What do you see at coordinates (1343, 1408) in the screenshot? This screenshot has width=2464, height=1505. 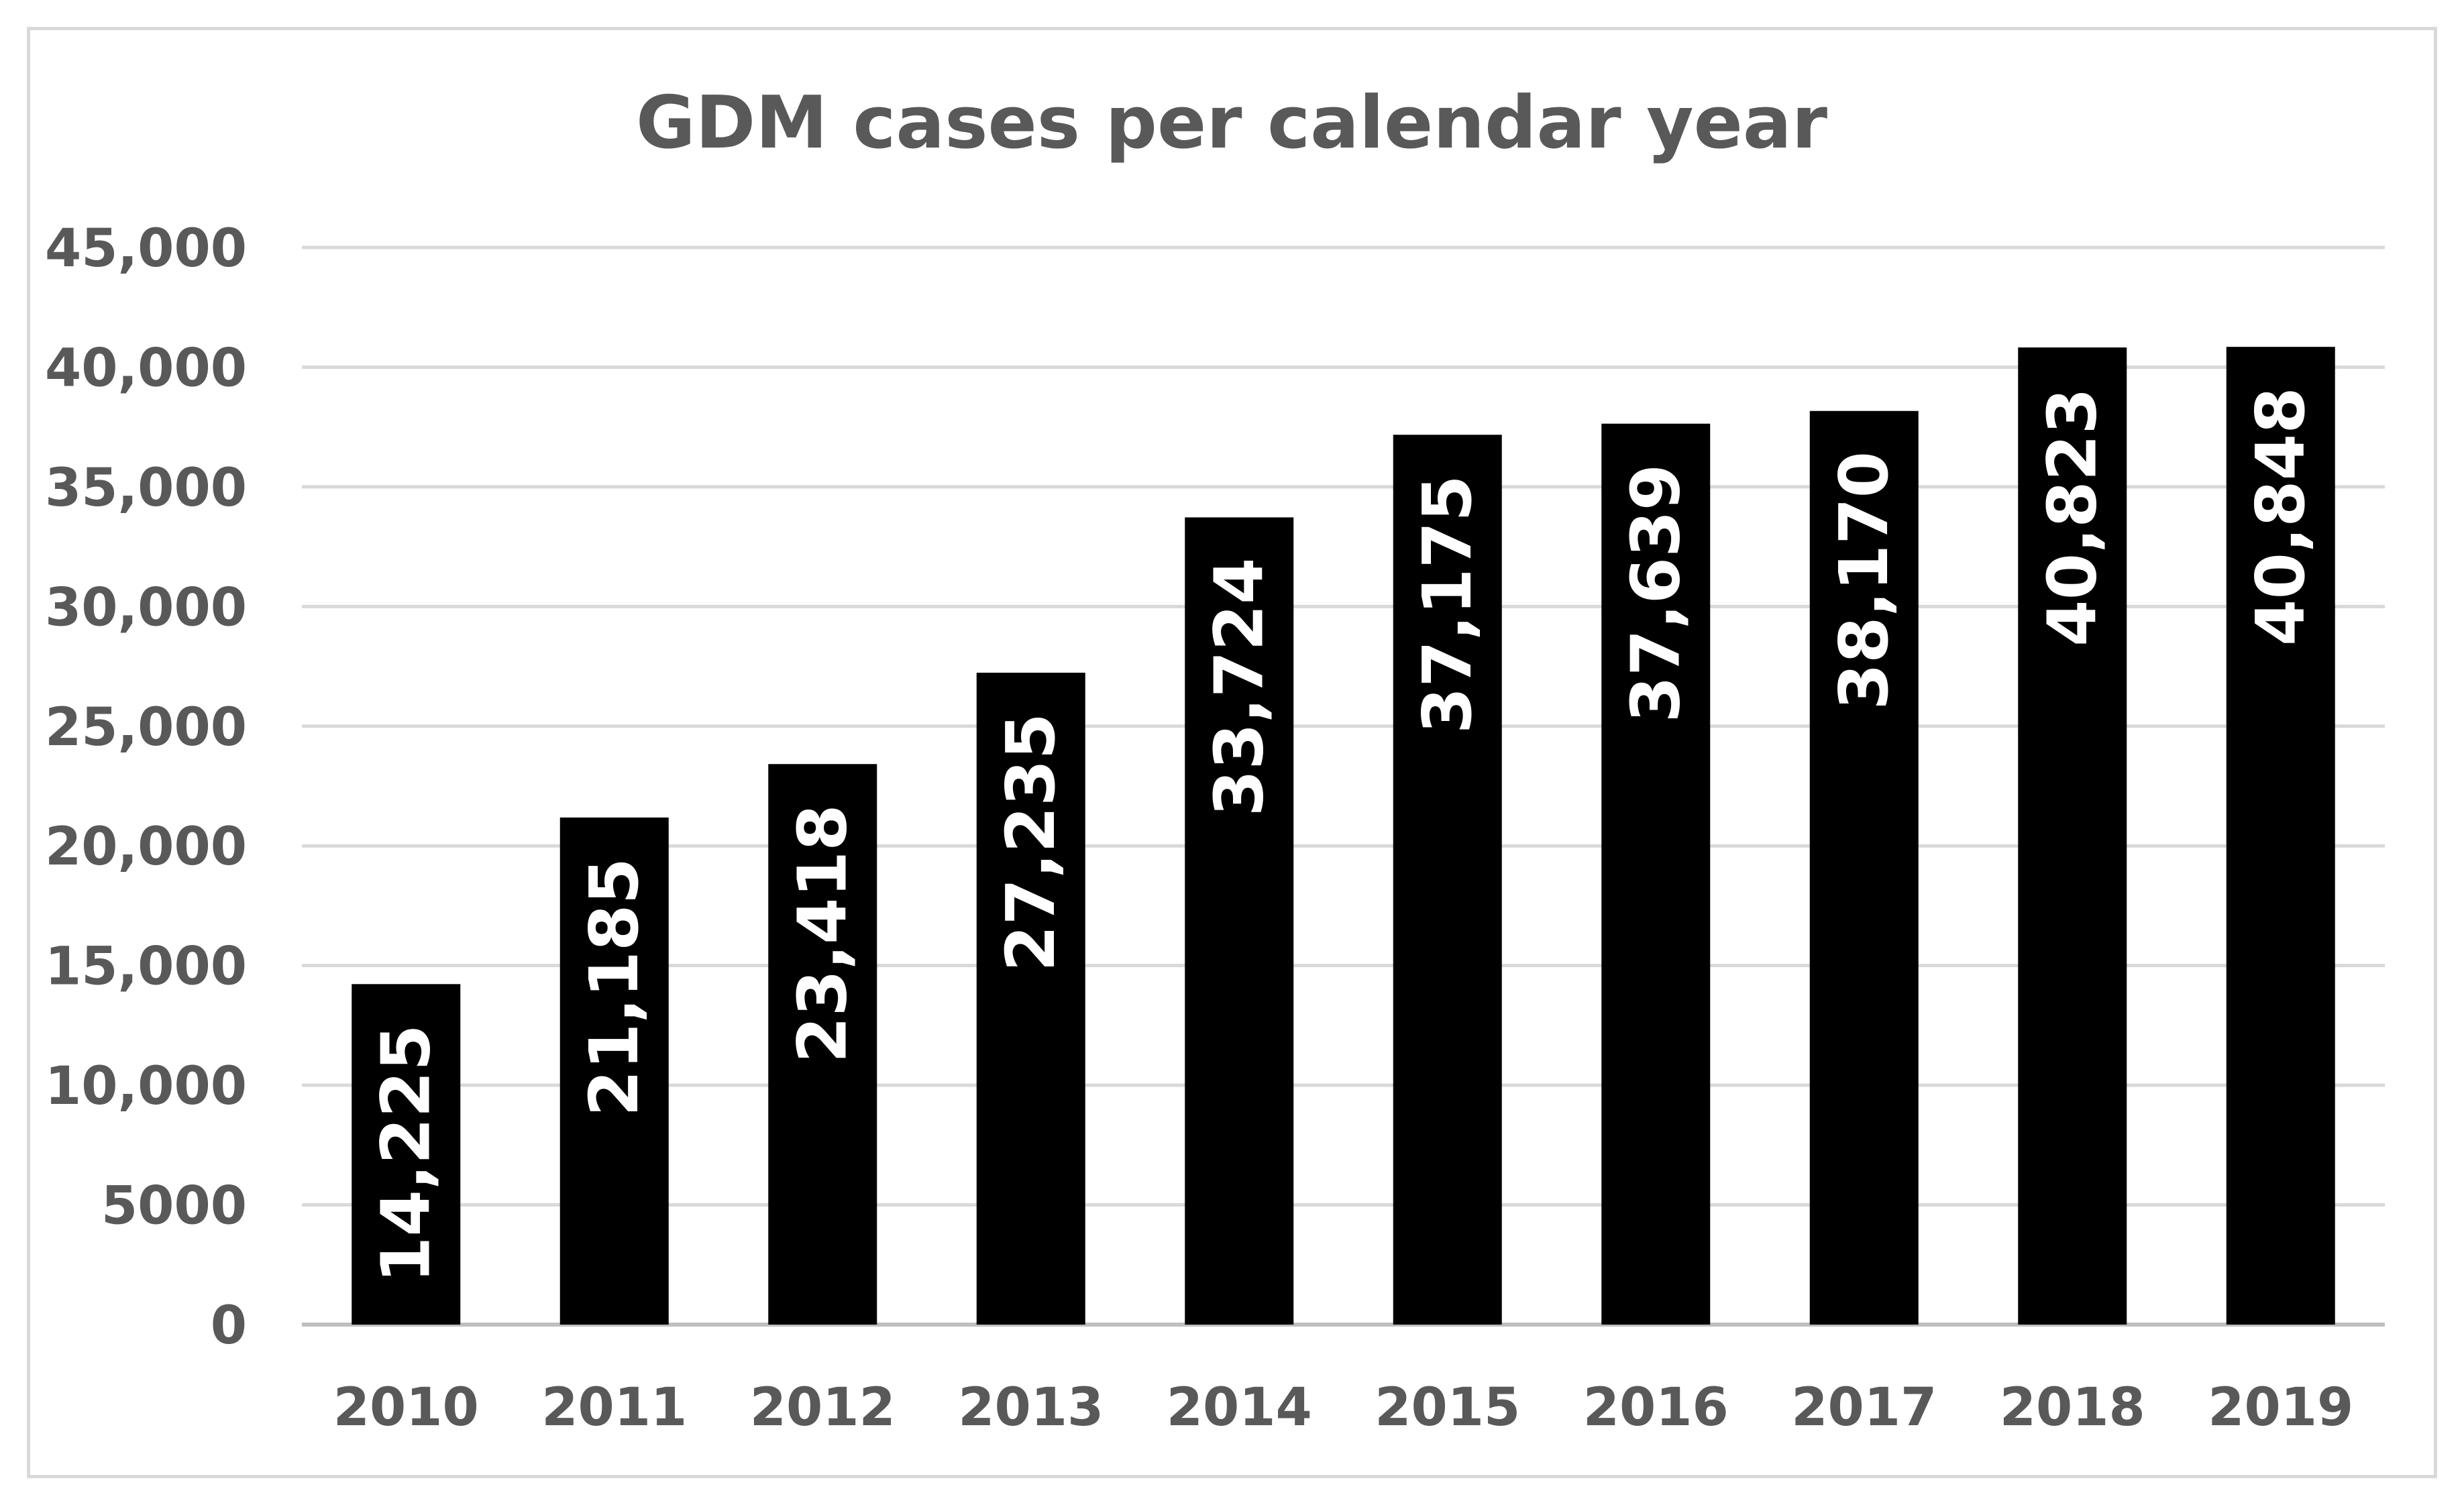 I see `x-axis: 2010 2011 2012 2013 2014 2015 2016 2017 2018 2019` at bounding box center [1343, 1408].